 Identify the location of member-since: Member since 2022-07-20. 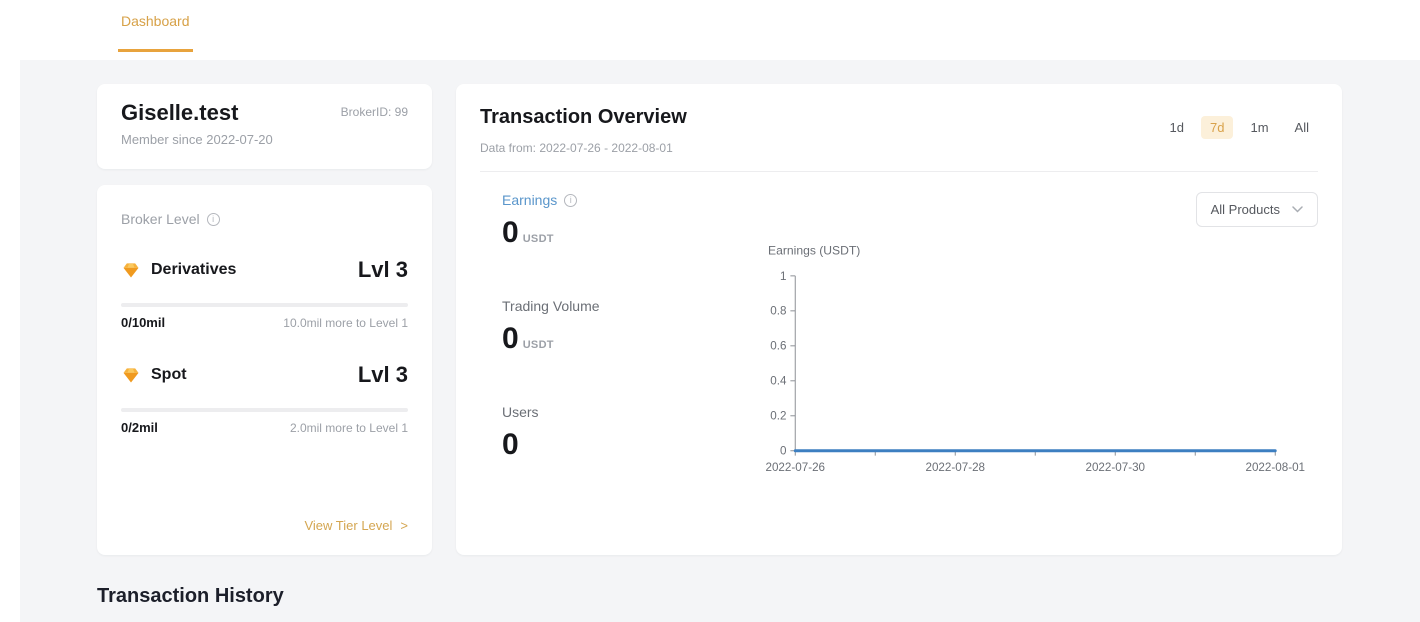
(197, 140).